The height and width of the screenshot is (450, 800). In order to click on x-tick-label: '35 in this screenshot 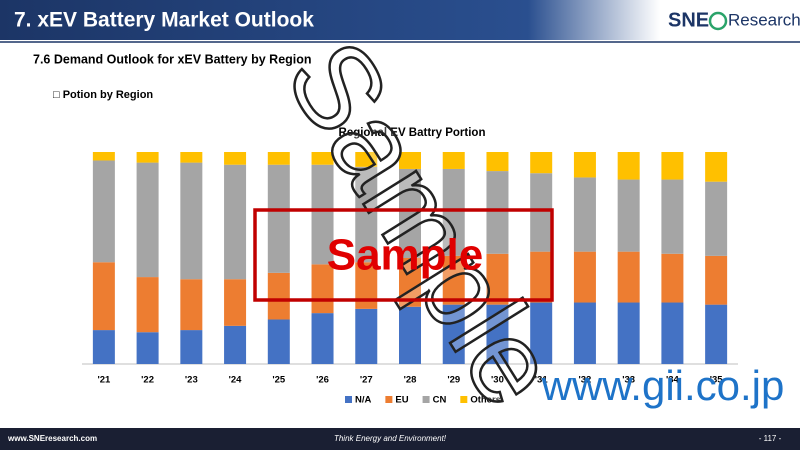, I will do `click(717, 380)`.